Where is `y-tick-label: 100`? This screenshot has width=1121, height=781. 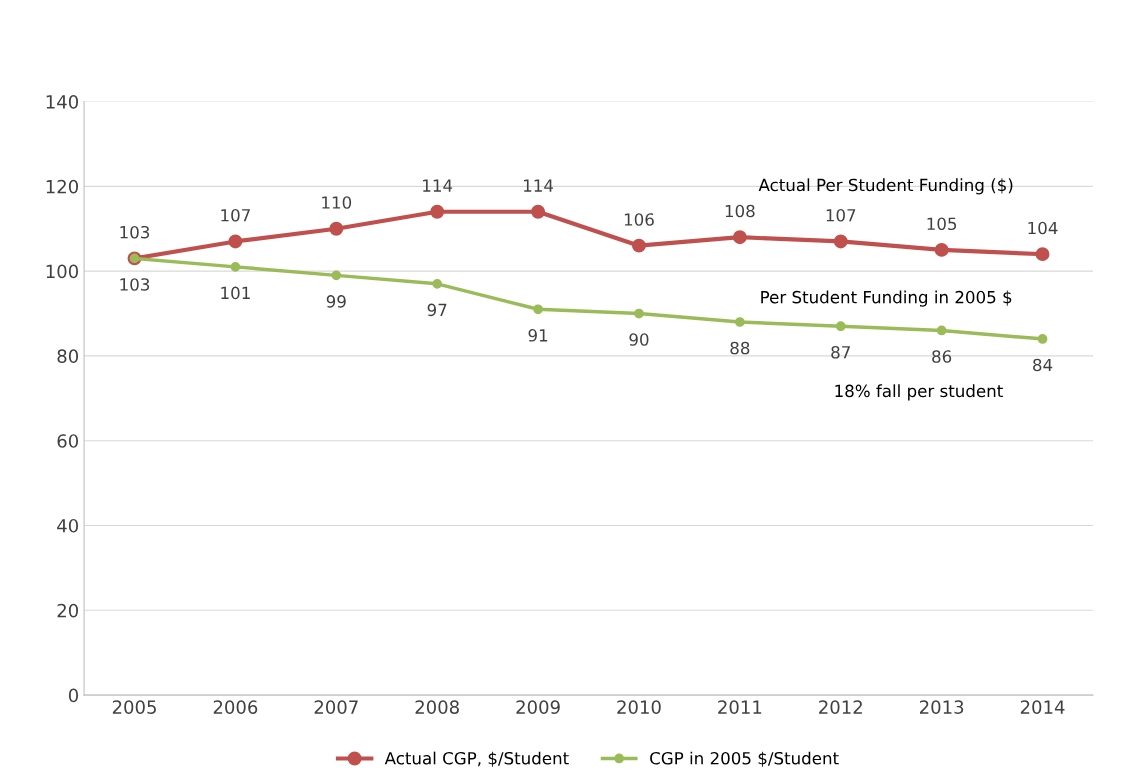
y-tick-label: 100 is located at coordinates (62, 271).